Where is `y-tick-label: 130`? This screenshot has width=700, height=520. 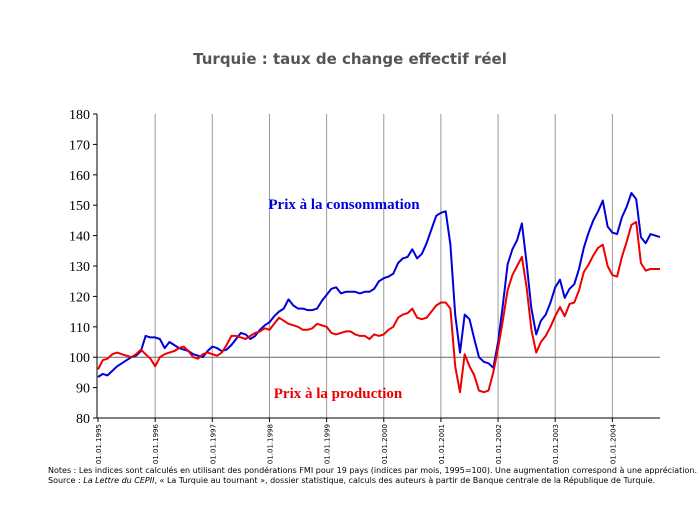 y-tick-label: 130 is located at coordinates (79, 267).